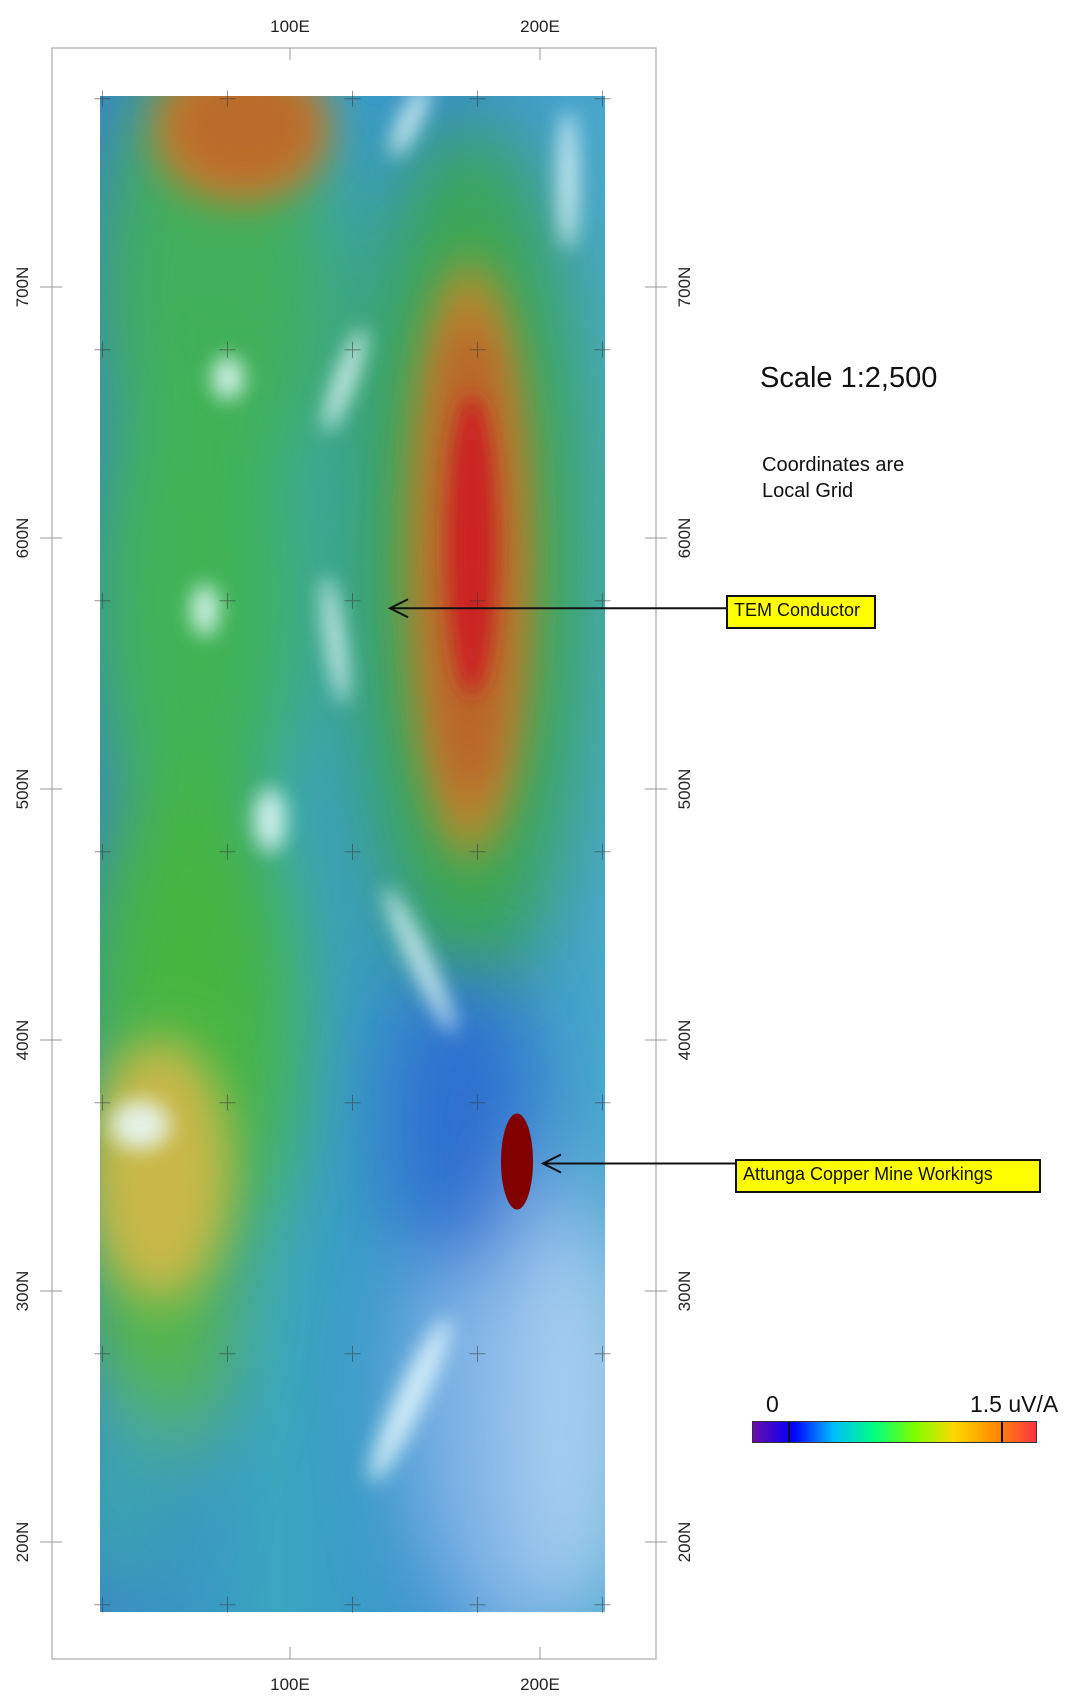  I want to click on annotation-arrows, so click(561, 904).